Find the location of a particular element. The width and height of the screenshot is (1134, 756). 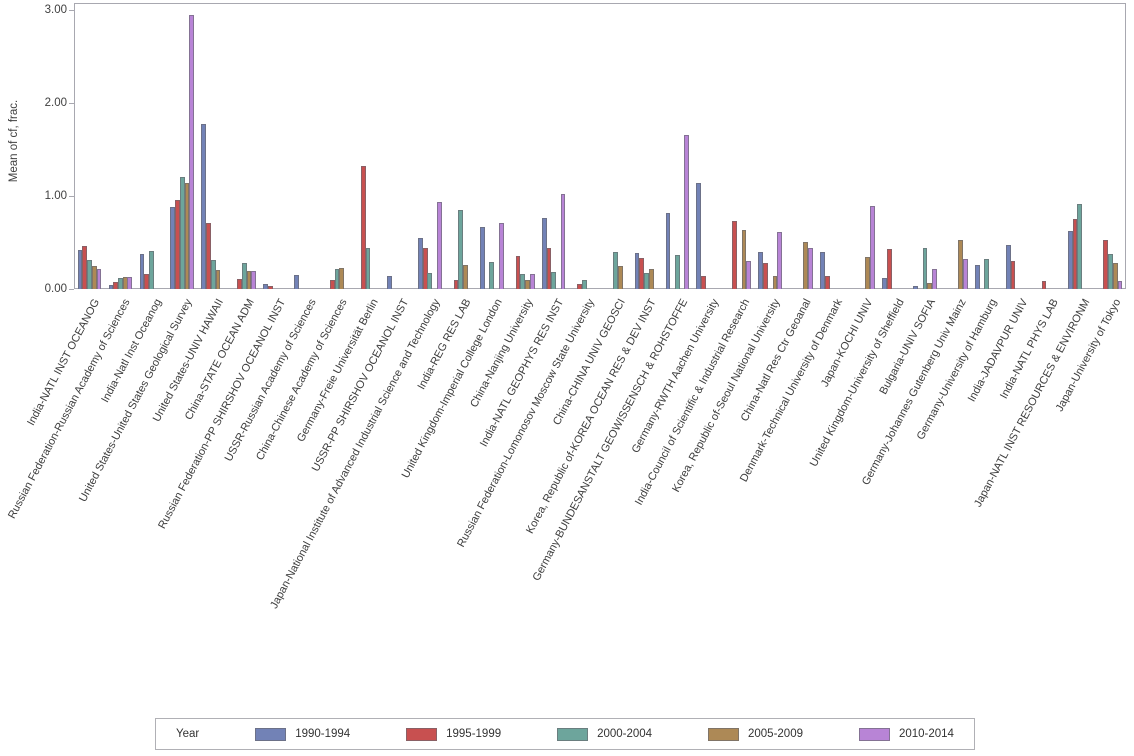

bar-2000-2004-Bulgaria-UNIV SOFIA is located at coordinates (925, 268).